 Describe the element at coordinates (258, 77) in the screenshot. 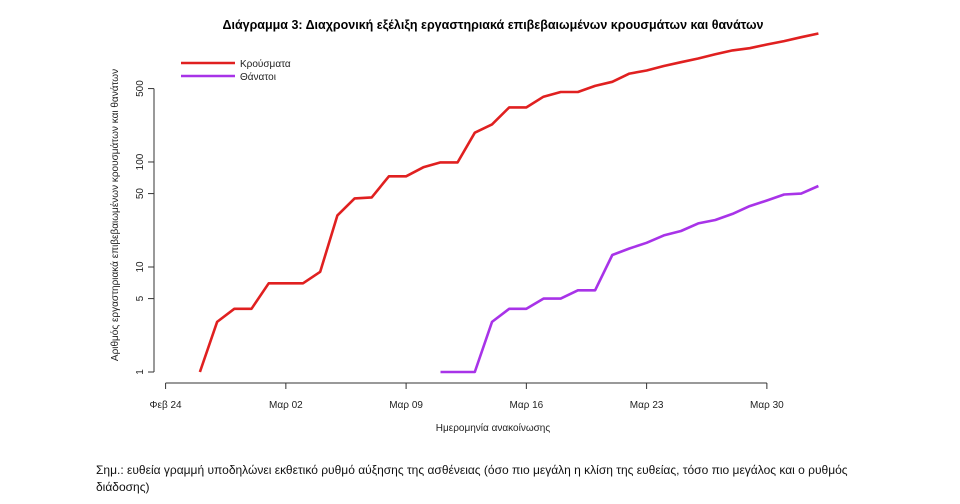

I see `legend-label-deaths: Θάνατοι` at that location.